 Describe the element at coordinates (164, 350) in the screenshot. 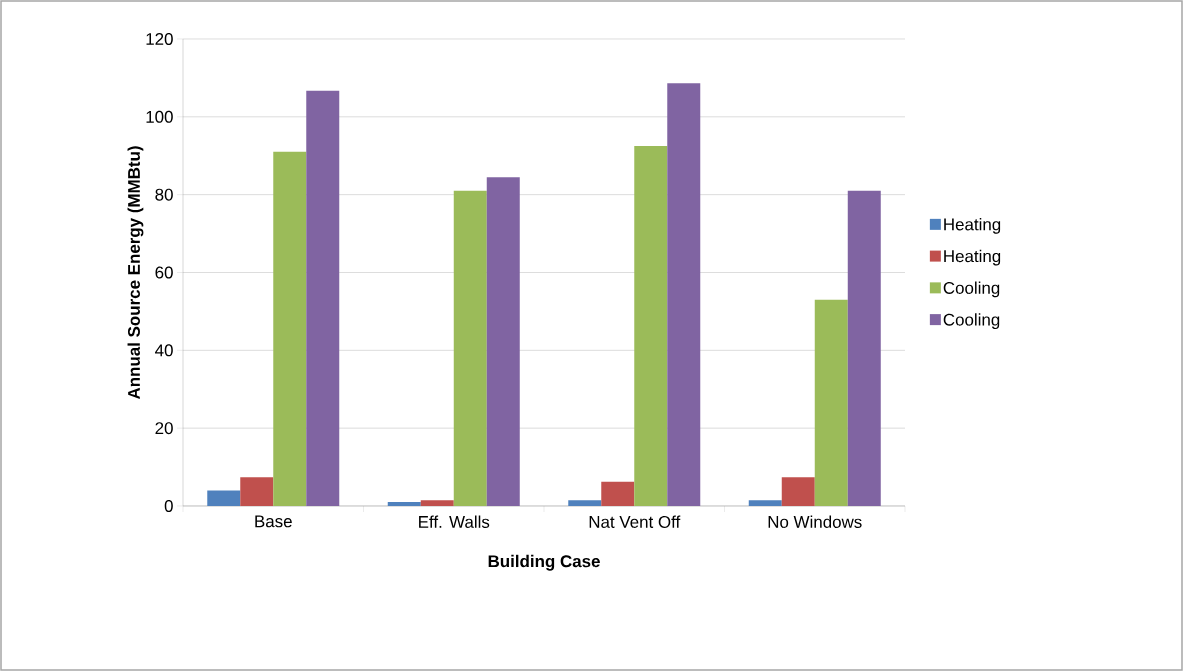

I see `y-tick-label: 40` at that location.